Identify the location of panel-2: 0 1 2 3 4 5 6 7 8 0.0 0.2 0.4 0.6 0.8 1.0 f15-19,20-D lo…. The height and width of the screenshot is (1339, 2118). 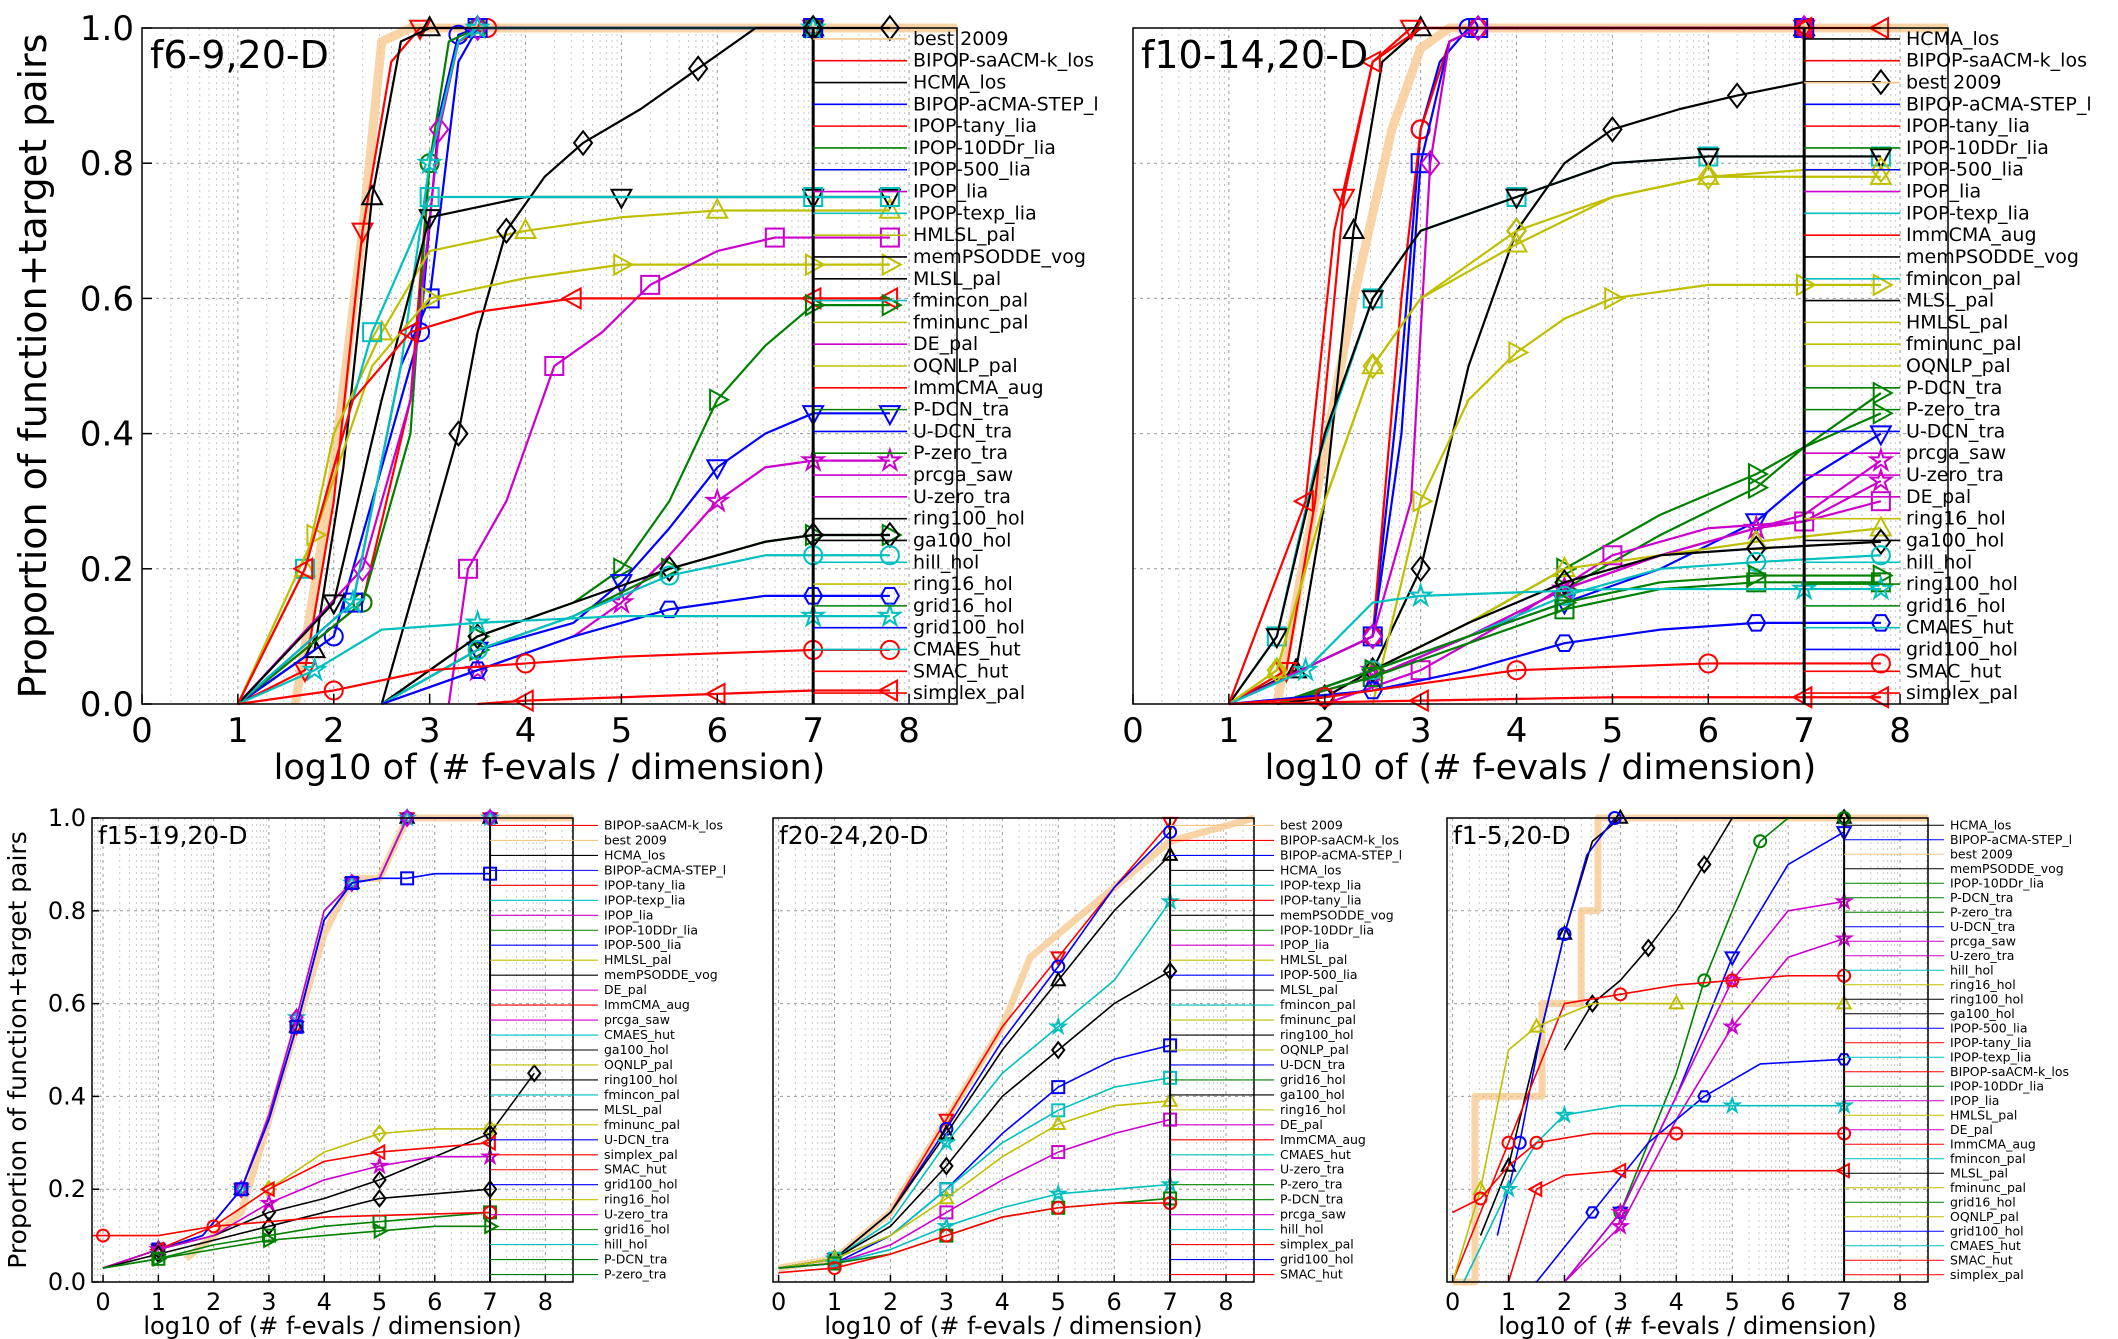
(364, 1071).